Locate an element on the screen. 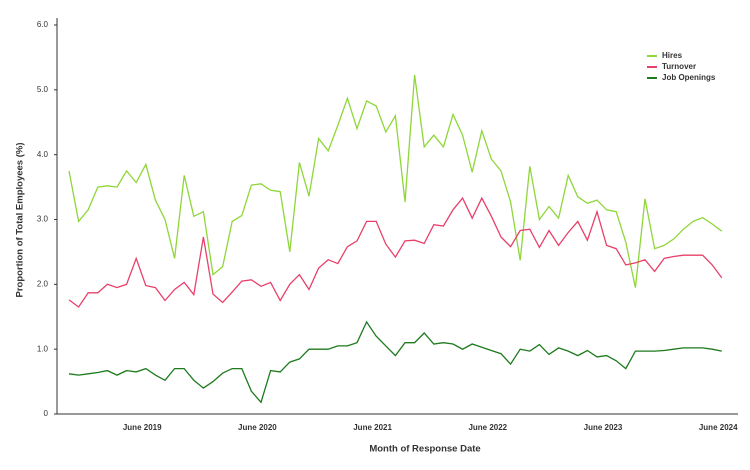 The width and height of the screenshot is (750, 470). x-tick-label: June 2020 is located at coordinates (257, 427).